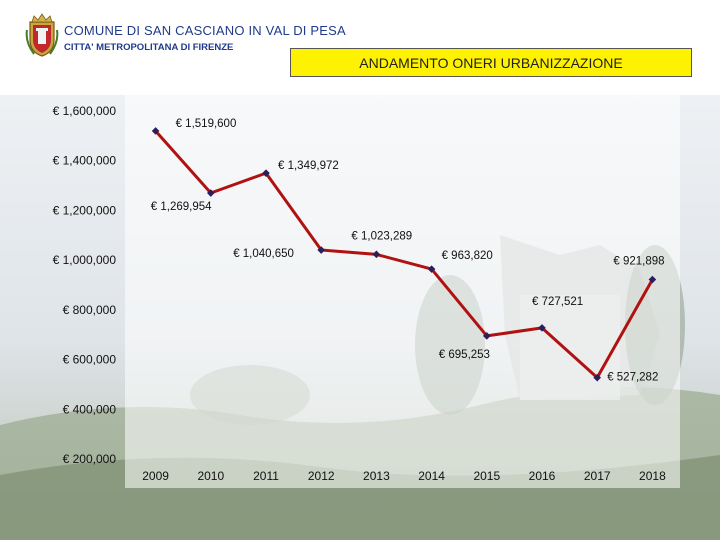  What do you see at coordinates (90, 360) in the screenshot?
I see `y-tick-label: € 600,000` at bounding box center [90, 360].